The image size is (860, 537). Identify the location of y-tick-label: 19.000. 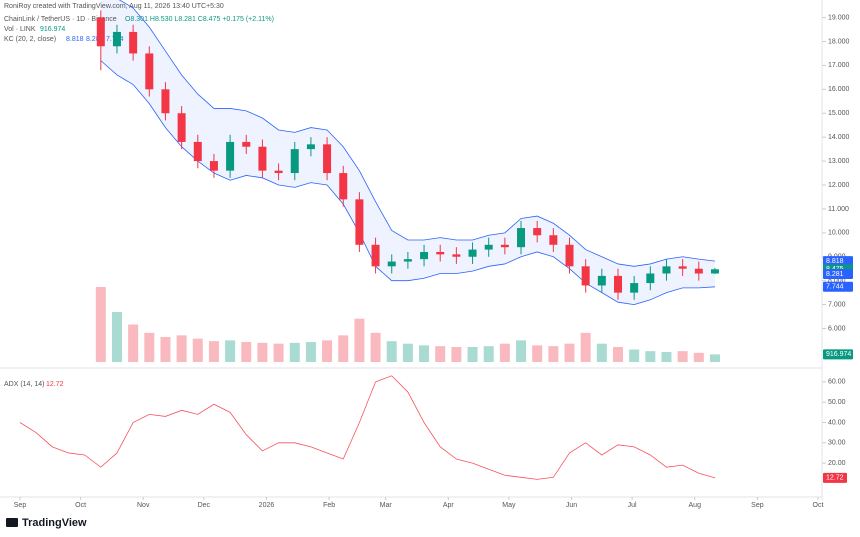
(839, 17).